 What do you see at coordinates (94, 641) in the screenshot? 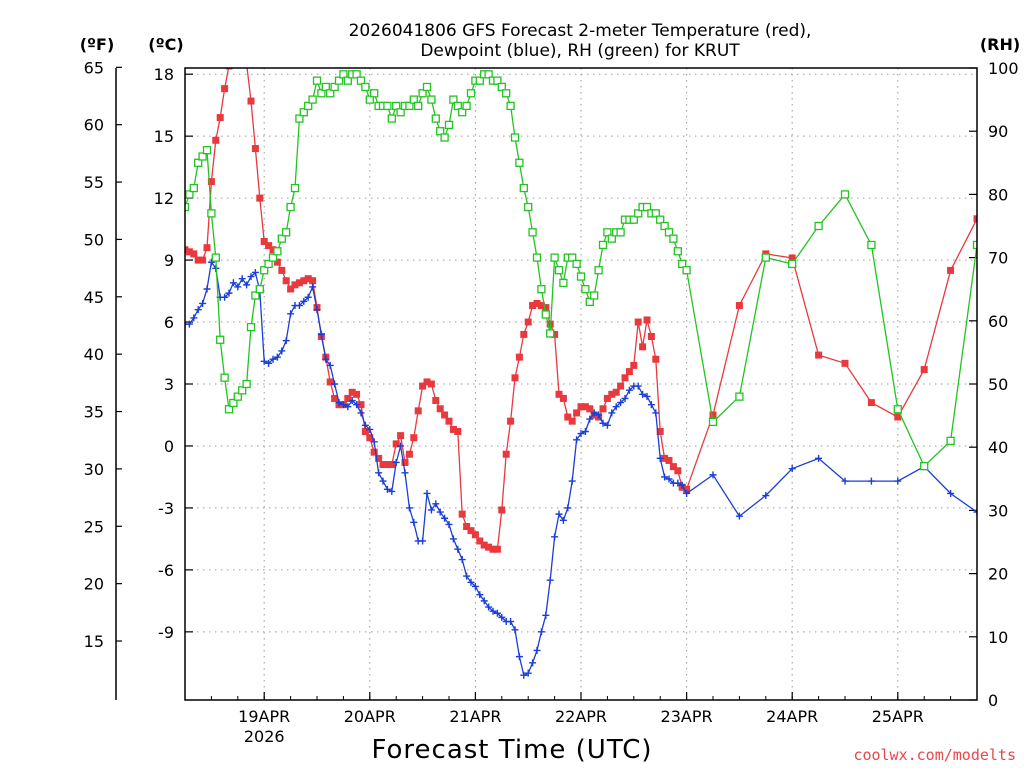
I see `fahrenheit-tick-label: 15` at bounding box center [94, 641].